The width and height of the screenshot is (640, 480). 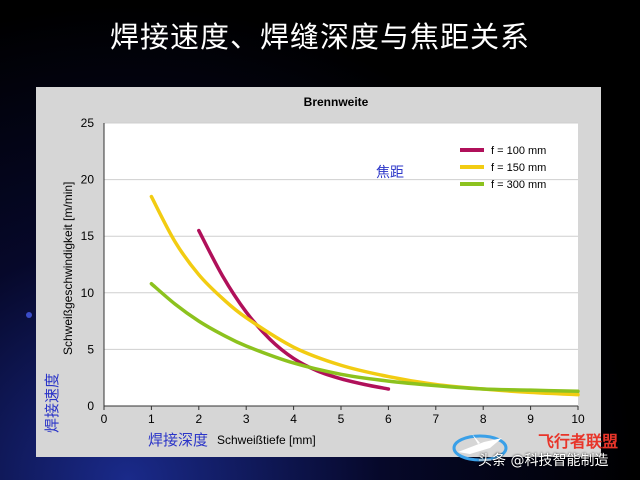 I want to click on x-tick-label: 9, so click(x=530, y=419).